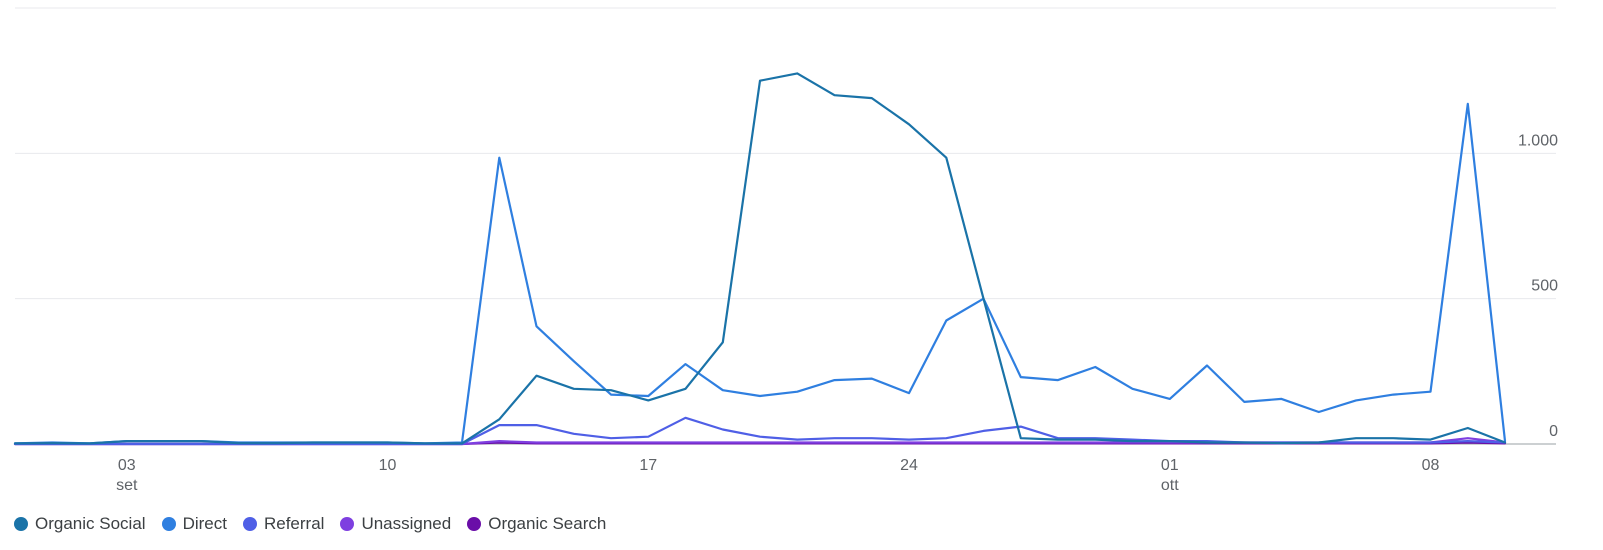  Describe the element at coordinates (1553, 431) in the screenshot. I see `y-tick-label: 0` at that location.